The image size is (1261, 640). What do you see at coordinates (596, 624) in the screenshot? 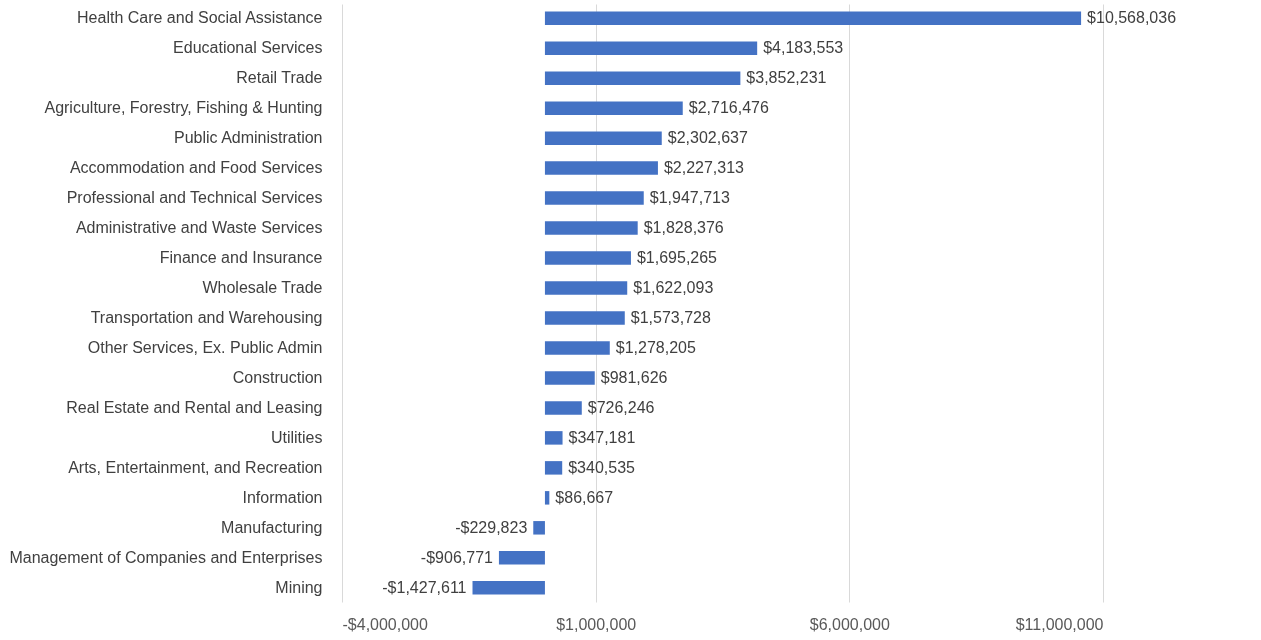
I see `x-tick-label: $1,000,000` at bounding box center [596, 624].